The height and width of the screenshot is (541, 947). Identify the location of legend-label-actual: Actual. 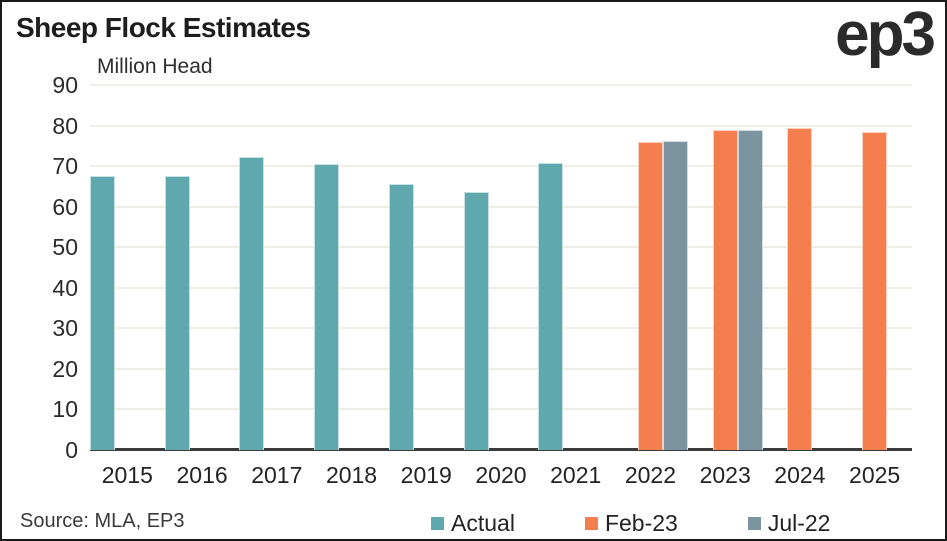
(483, 523).